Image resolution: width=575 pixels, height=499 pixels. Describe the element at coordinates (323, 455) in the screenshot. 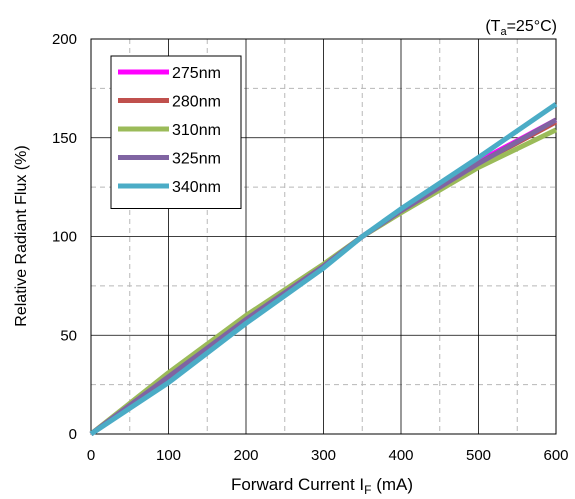

I see `x-tick-label: 300` at that location.